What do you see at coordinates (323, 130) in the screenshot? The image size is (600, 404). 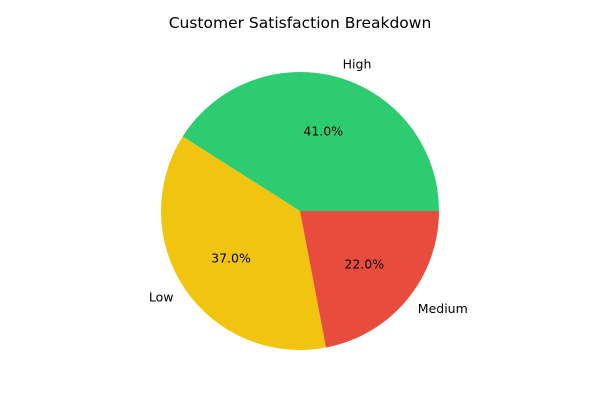 I see `pct-label-high: 41.0%` at bounding box center [323, 130].